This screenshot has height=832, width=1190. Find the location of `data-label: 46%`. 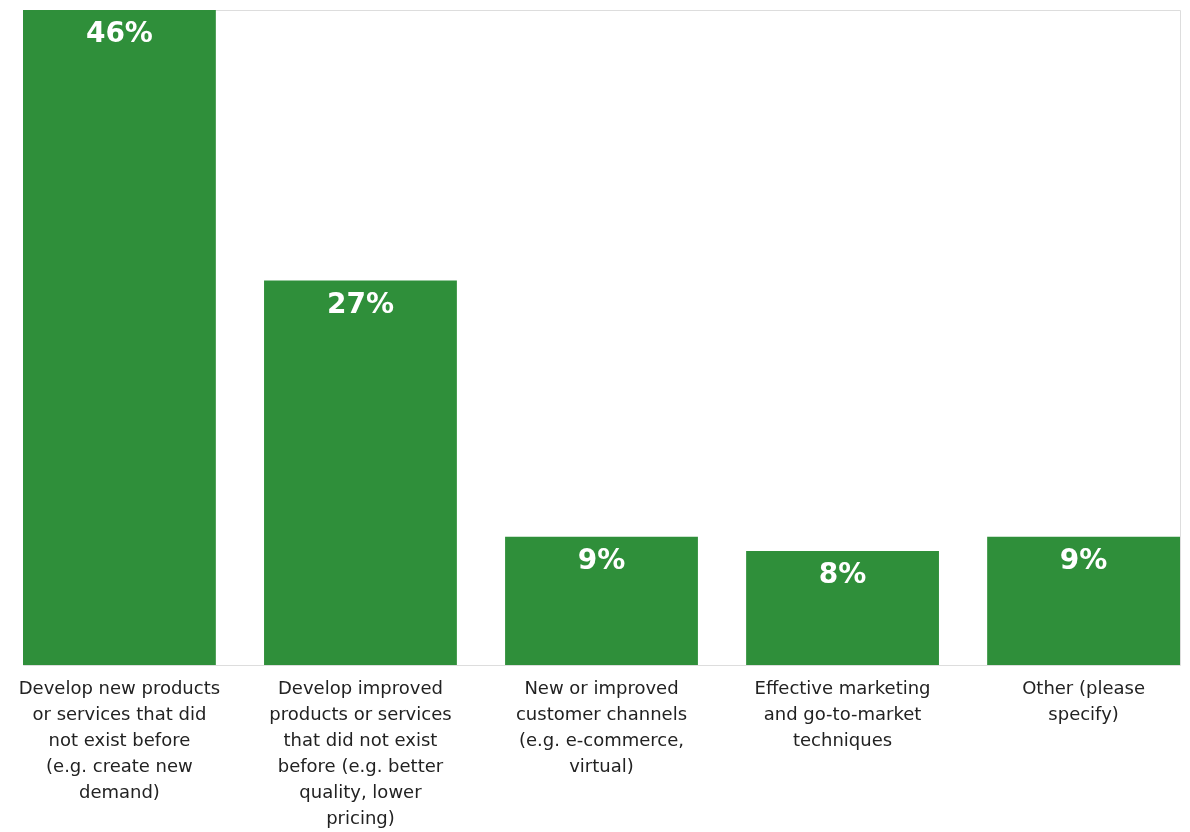

data-label: 46% is located at coordinates (119, 32).